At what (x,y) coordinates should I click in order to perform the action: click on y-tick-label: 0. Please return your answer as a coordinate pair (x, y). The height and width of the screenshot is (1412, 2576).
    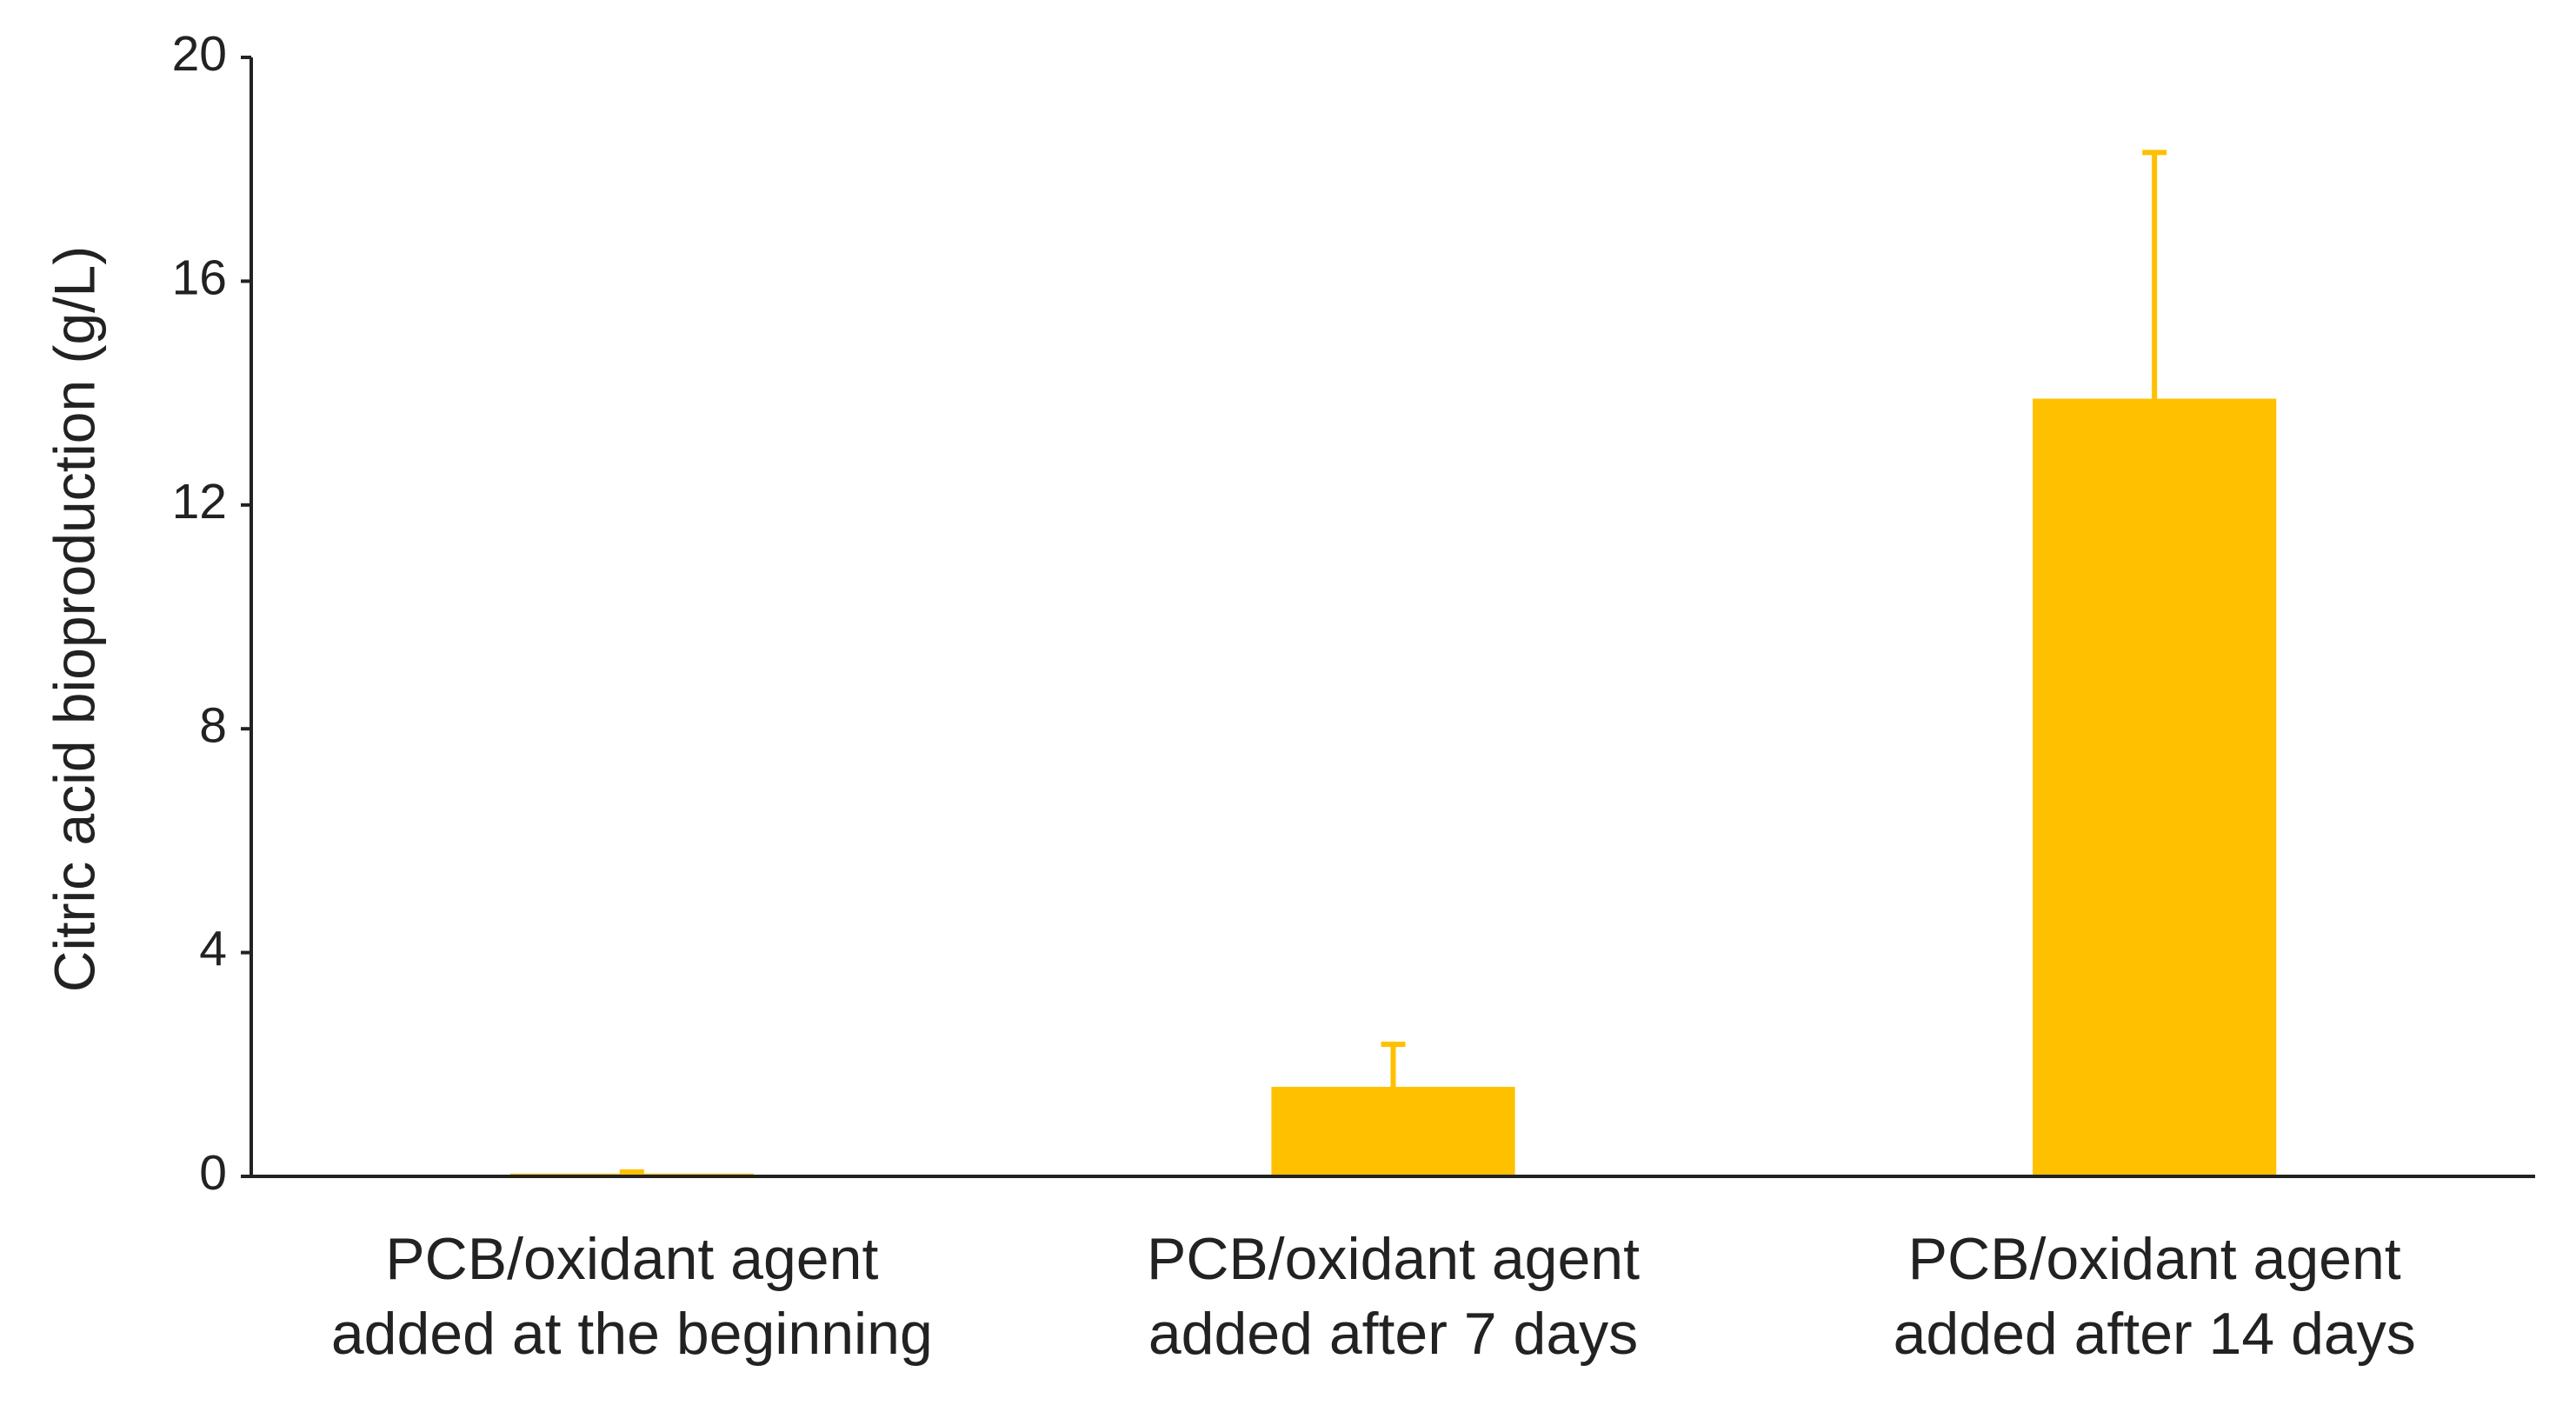
    Looking at the image, I should click on (213, 1173).